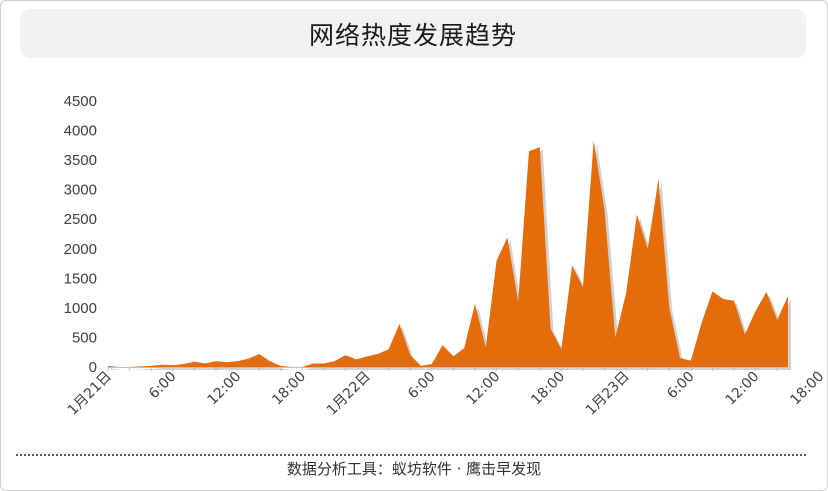 This screenshot has width=828, height=491. What do you see at coordinates (608, 394) in the screenshot?
I see `x-tick-label: 1月23日` at bounding box center [608, 394].